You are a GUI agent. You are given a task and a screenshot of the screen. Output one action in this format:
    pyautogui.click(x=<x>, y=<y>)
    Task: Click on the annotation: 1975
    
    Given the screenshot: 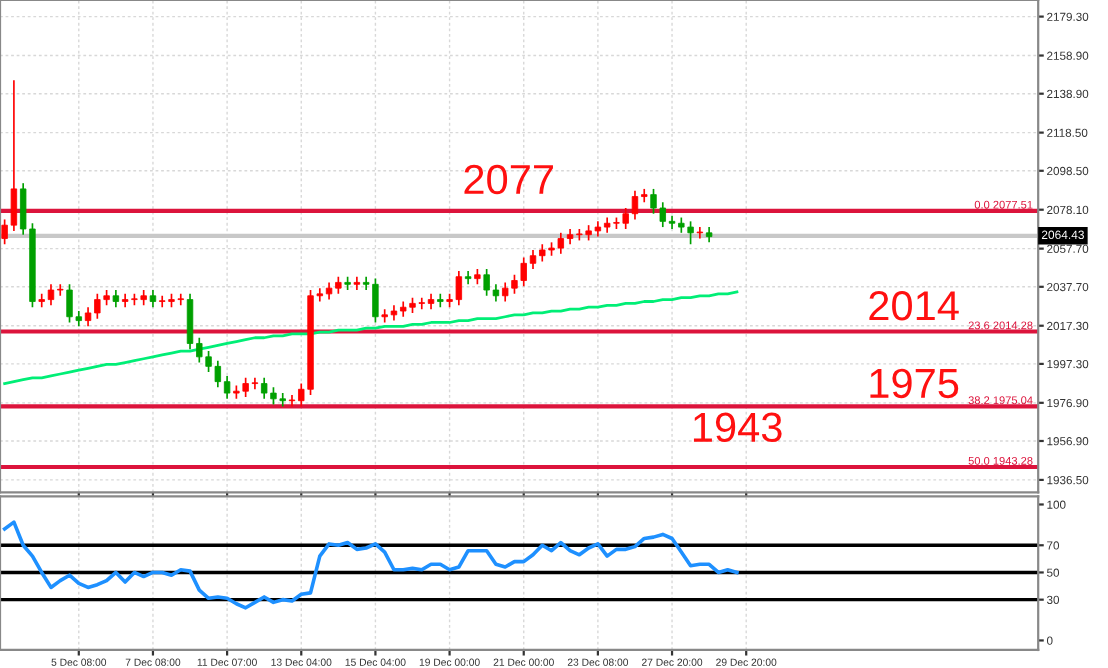 What is the action you would take?
    pyautogui.click(x=914, y=383)
    